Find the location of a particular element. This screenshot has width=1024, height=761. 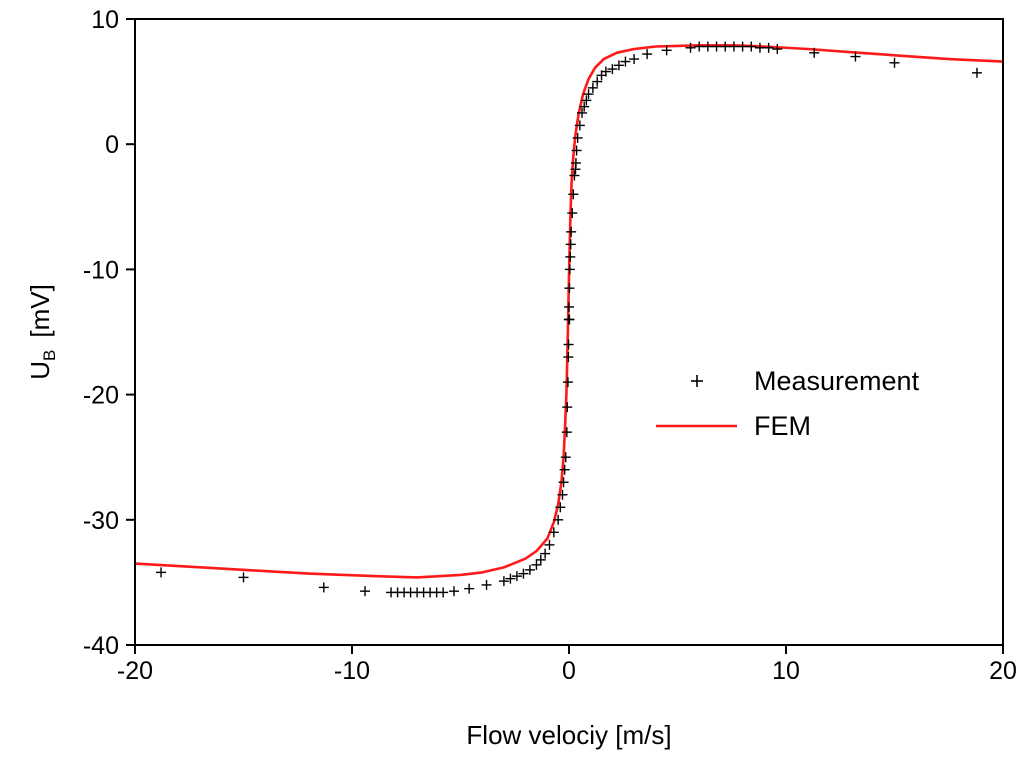

legend: Measurement FEM is located at coordinates (788, 403).